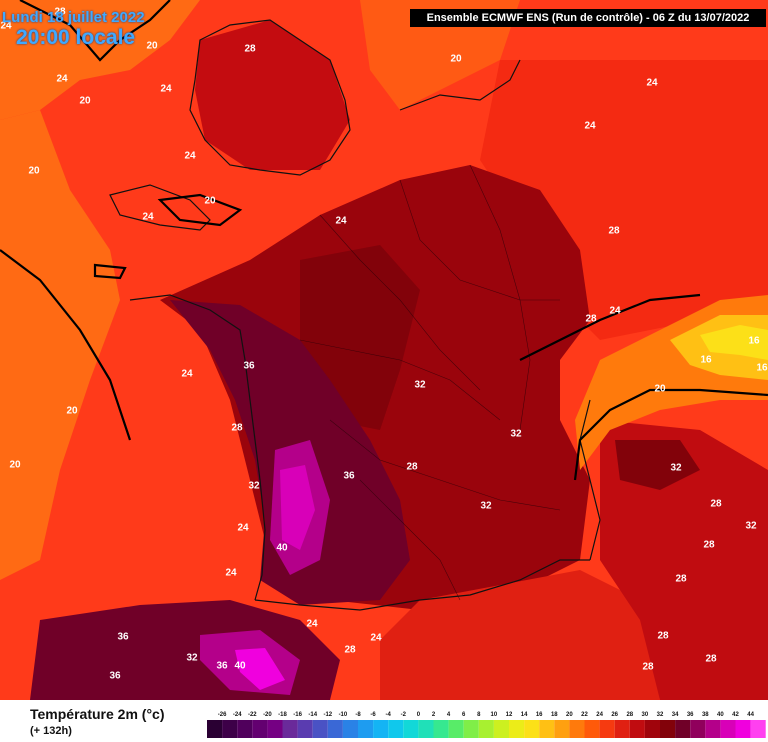 The image size is (768, 742). What do you see at coordinates (449, 715) in the screenshot?
I see `legend-tick: 4` at bounding box center [449, 715].